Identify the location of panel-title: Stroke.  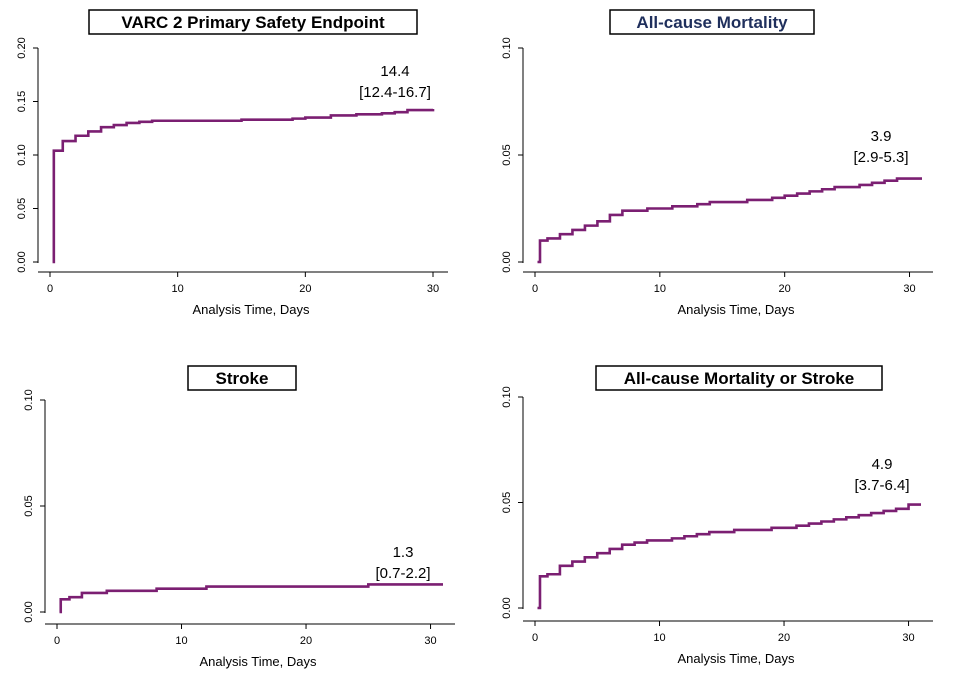
(242, 378).